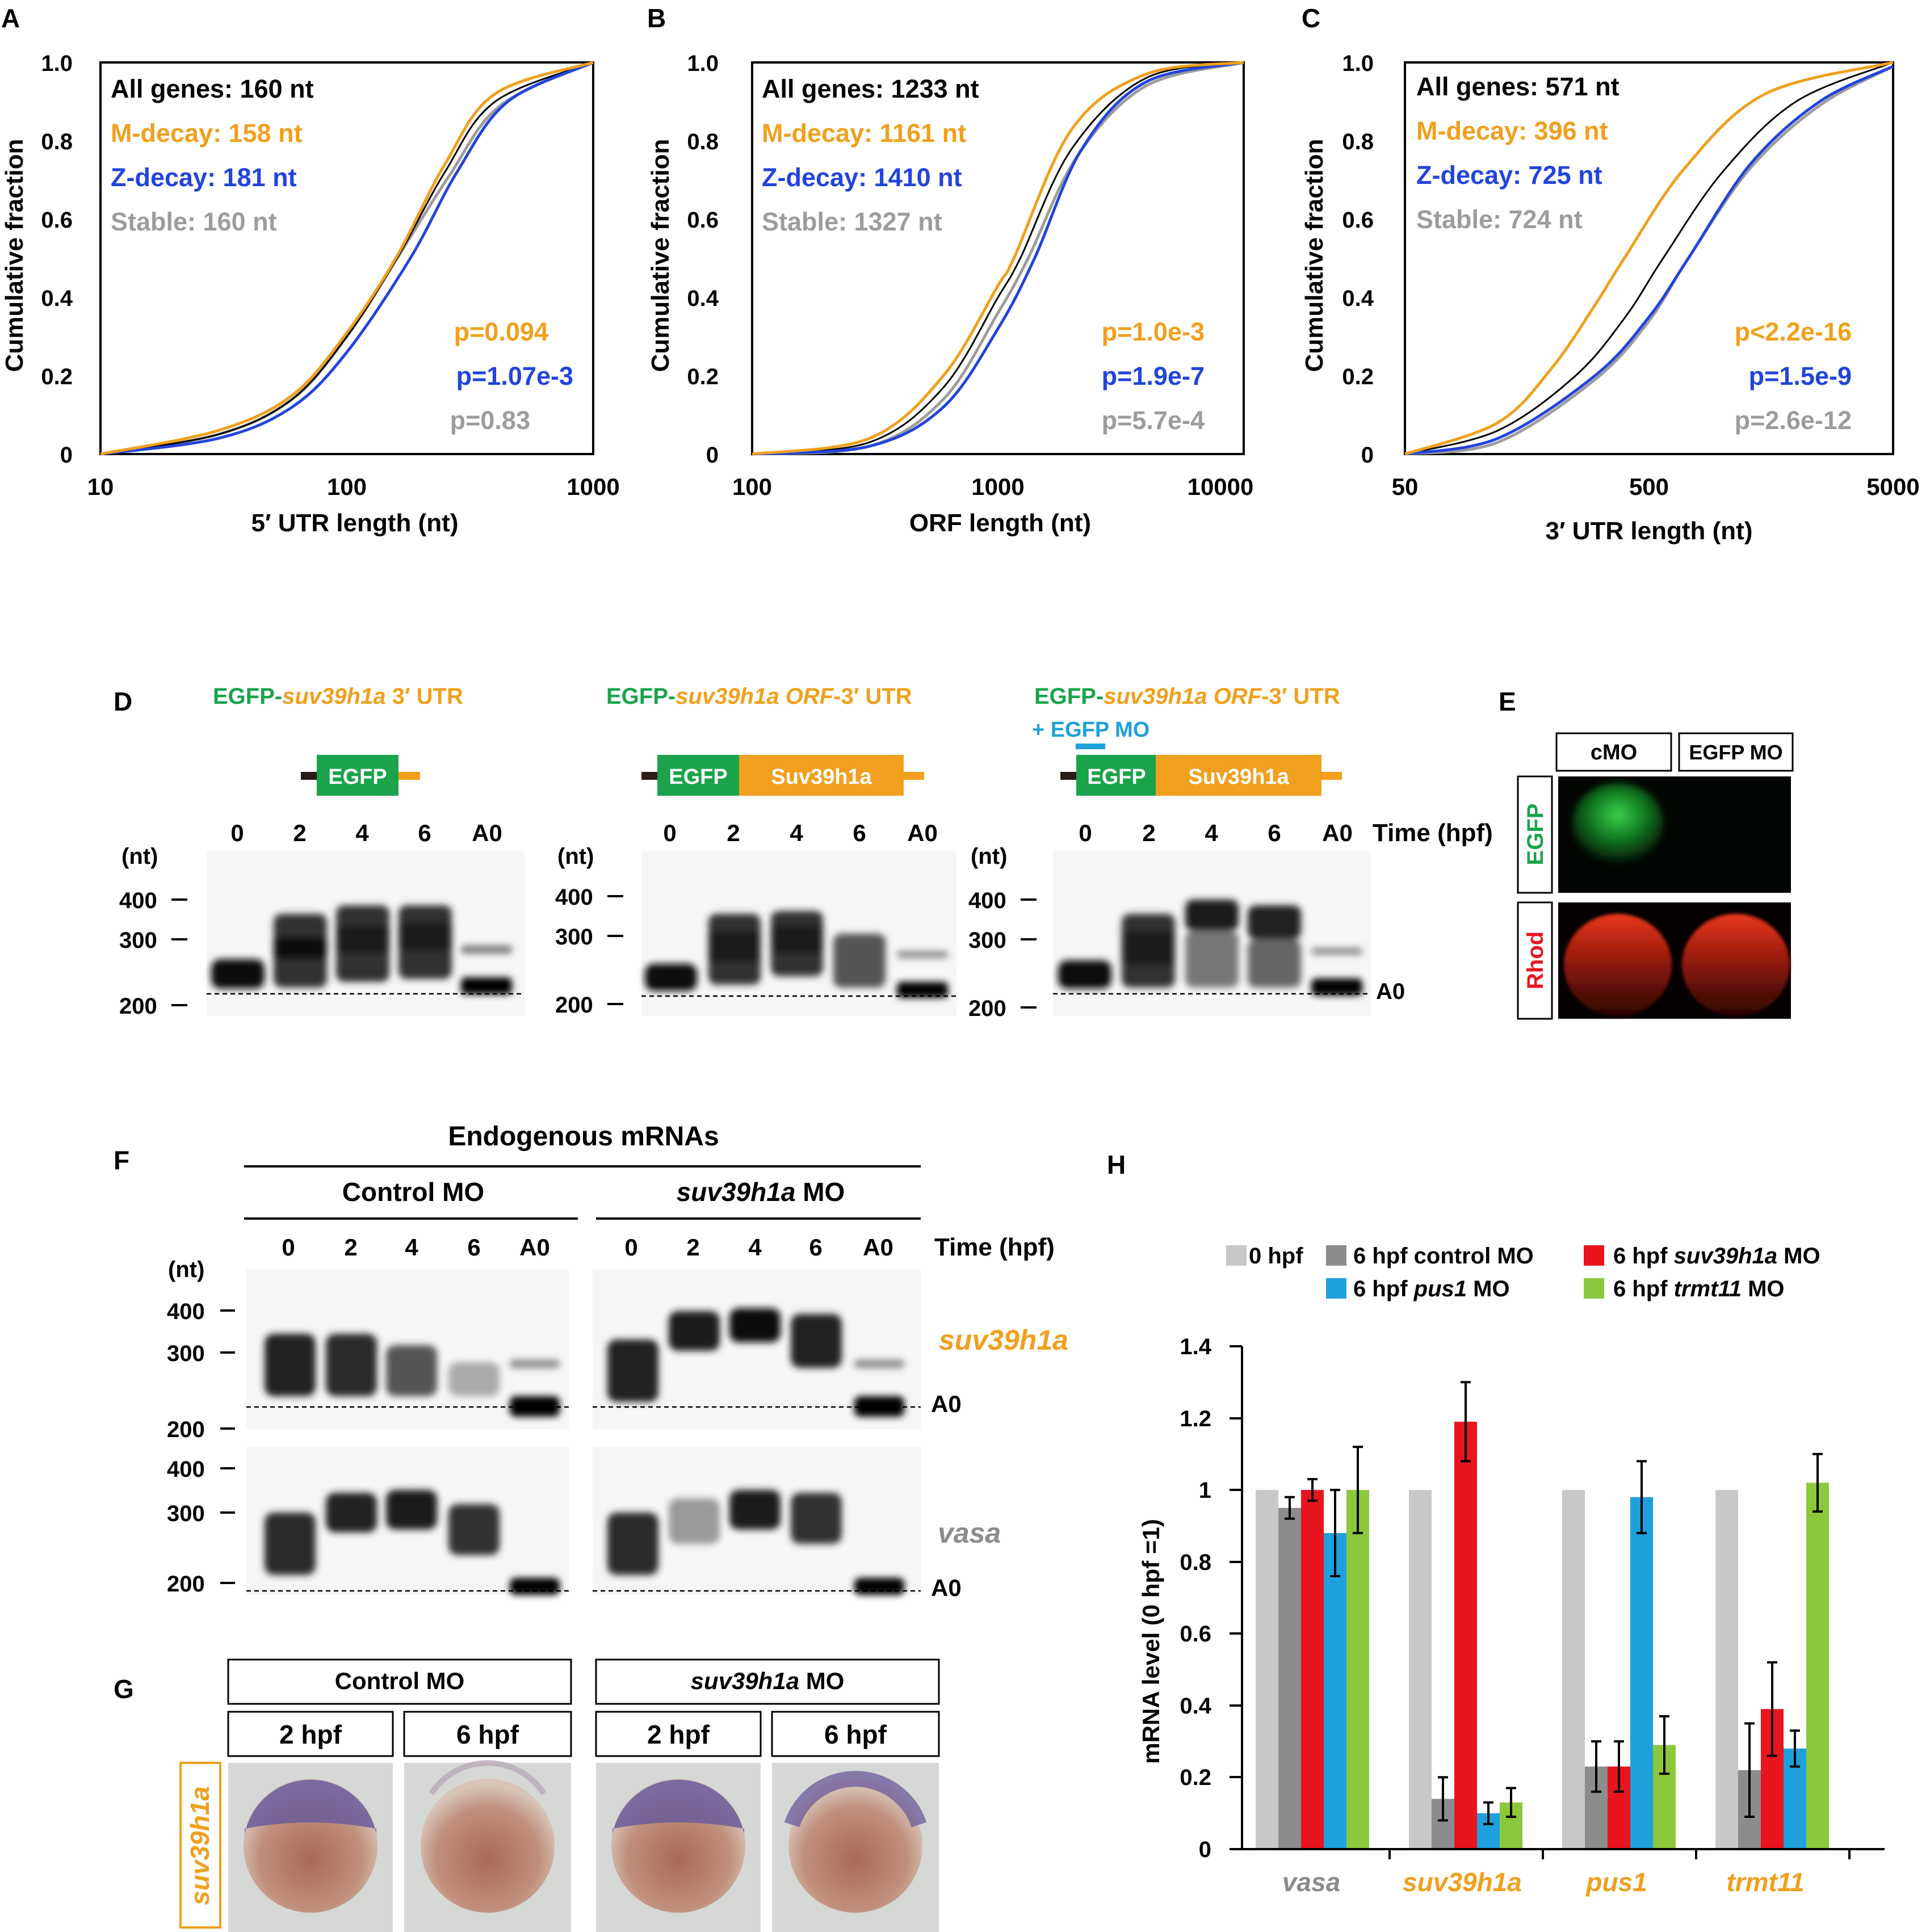  I want to click on egfp-box-label: EGFP, so click(698, 777).